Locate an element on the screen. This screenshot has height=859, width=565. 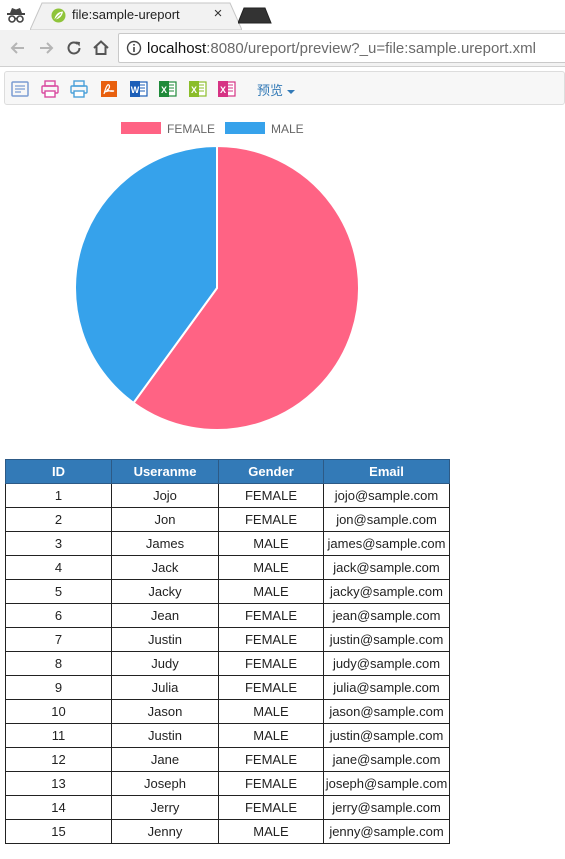
url-host: localhost is located at coordinates (177, 48).